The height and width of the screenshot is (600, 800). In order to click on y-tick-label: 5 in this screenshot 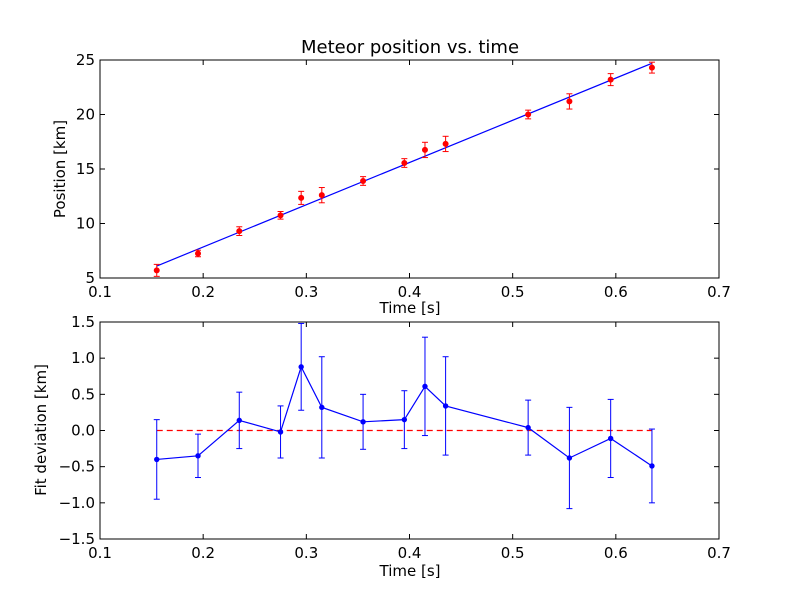, I will do `click(90, 278)`.